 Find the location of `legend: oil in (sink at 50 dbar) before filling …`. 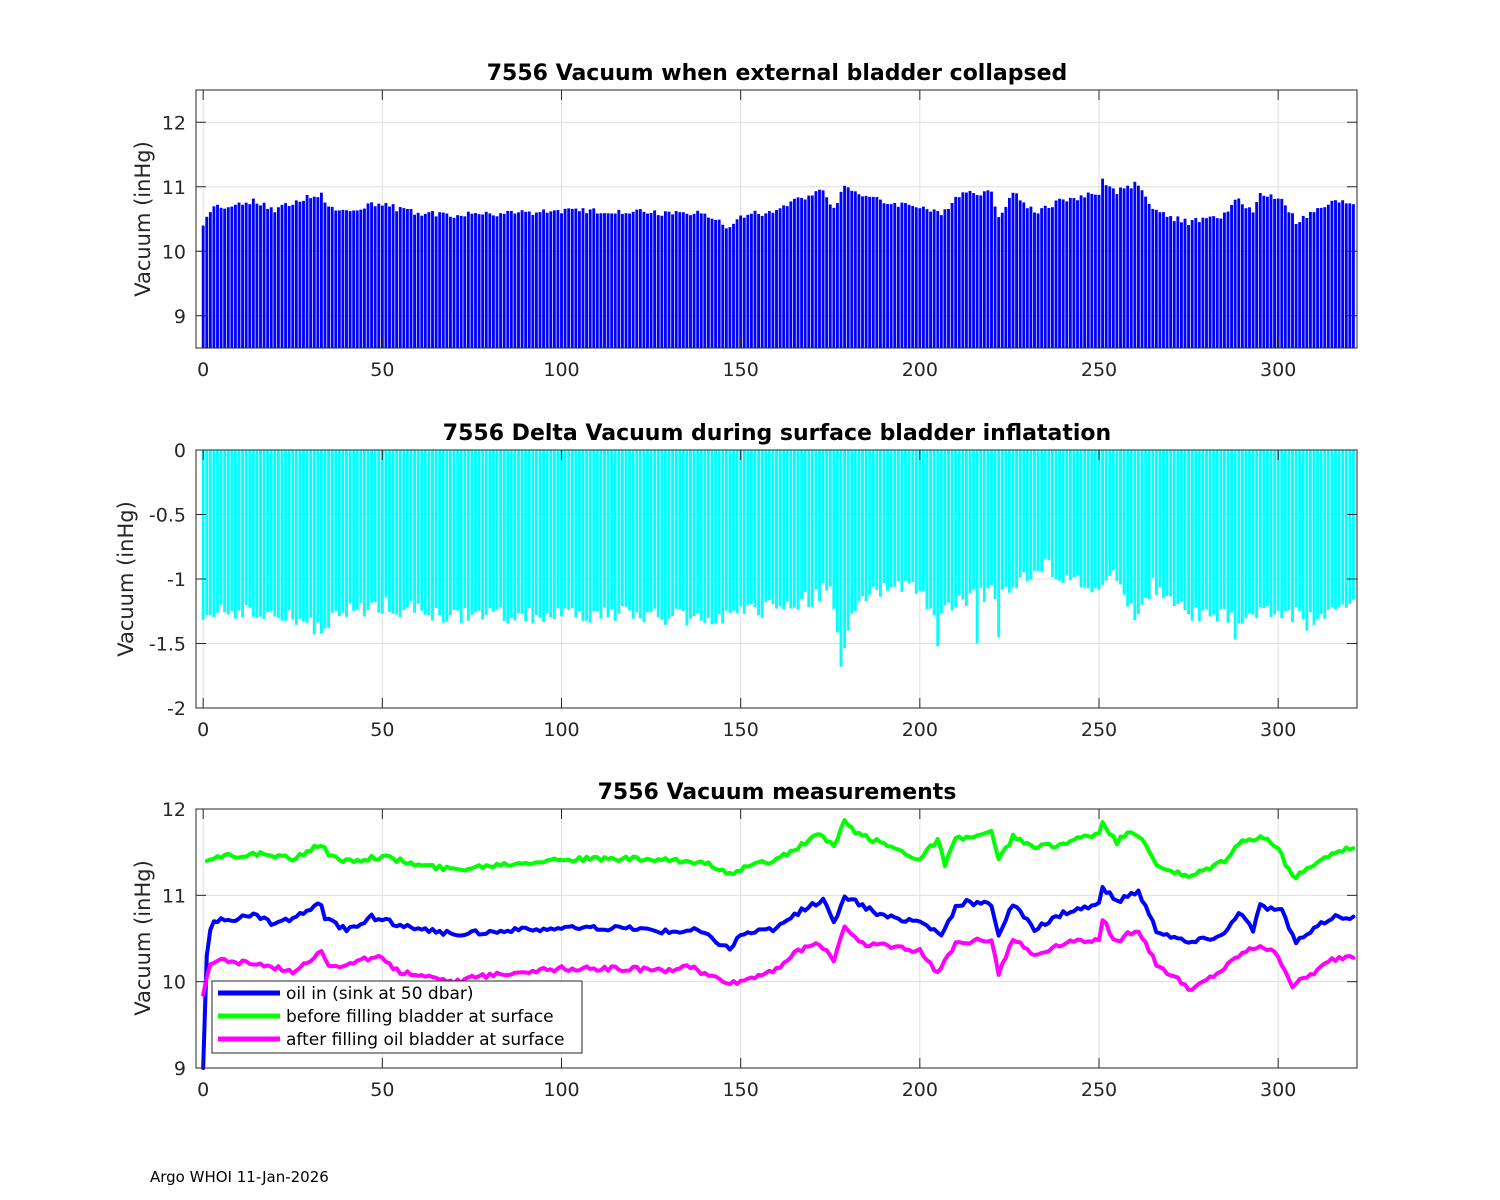

legend: oil in (sink at 50 dbar) before filling … is located at coordinates (397, 1017).